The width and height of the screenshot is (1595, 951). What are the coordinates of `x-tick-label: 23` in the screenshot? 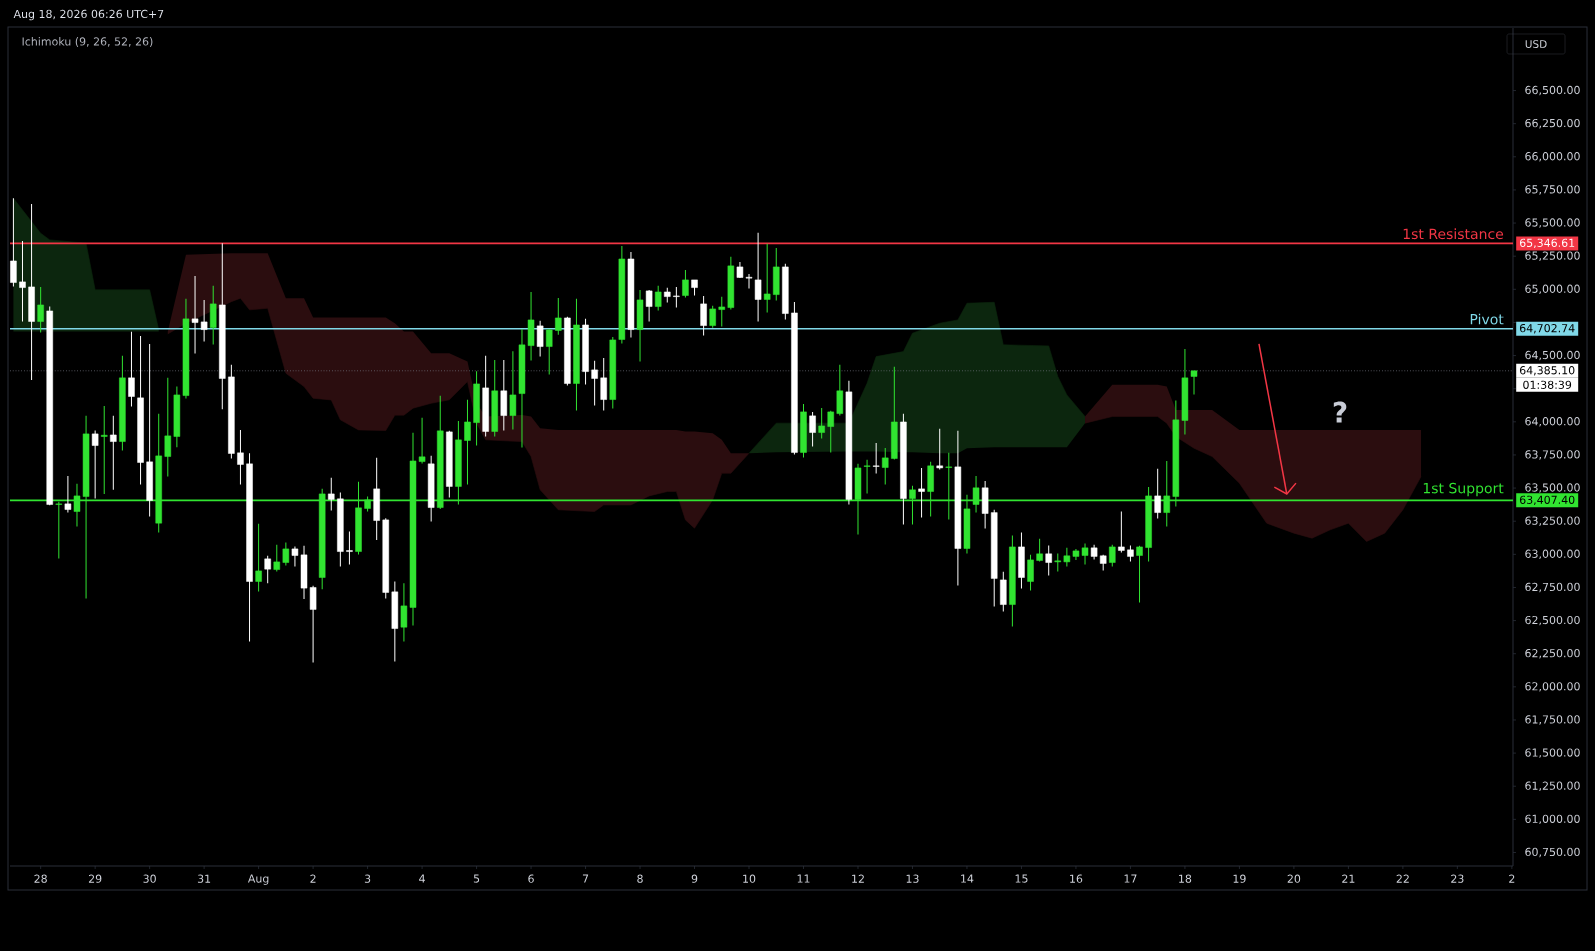 It's located at (1457, 878).